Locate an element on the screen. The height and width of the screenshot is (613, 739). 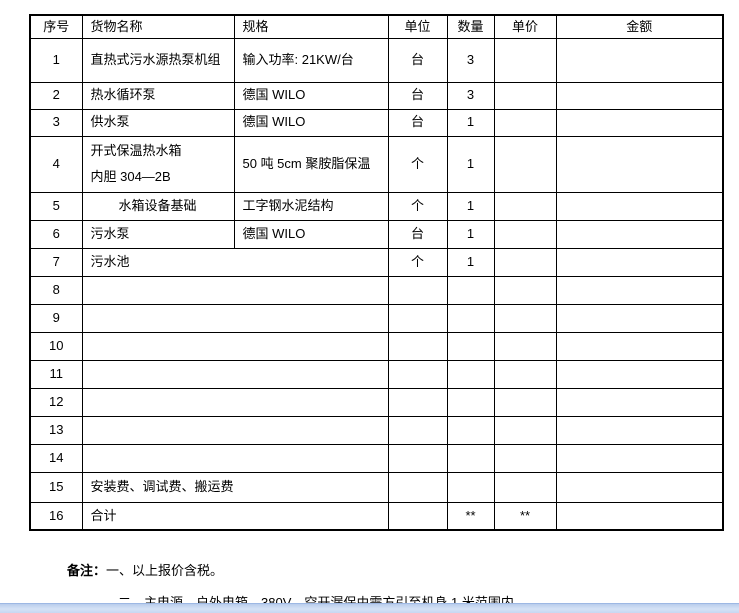
table-row: 3 供水泵 德国 WILO 台 1 is located at coordinates (376, 122).